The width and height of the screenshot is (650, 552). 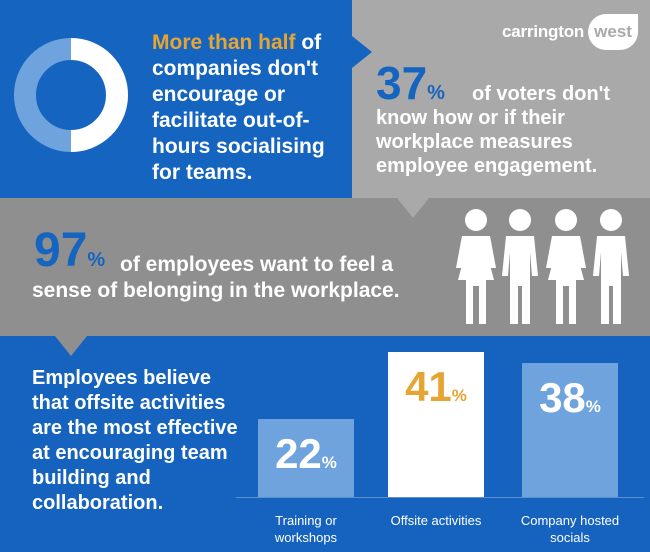 What do you see at coordinates (613, 32) in the screenshot?
I see `brand-logo-part2: west` at bounding box center [613, 32].